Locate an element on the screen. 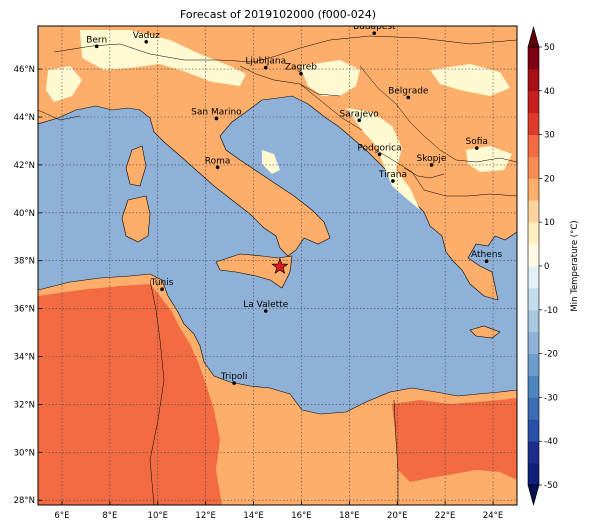 Image resolution: width=592 pixels, height=529 pixels. lat-tick-label: 28°N is located at coordinates (24, 501).